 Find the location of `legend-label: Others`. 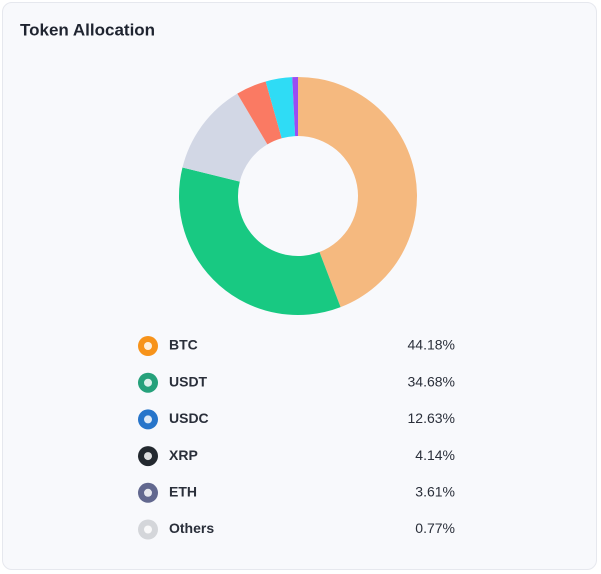

legend-label: Others is located at coordinates (191, 528).